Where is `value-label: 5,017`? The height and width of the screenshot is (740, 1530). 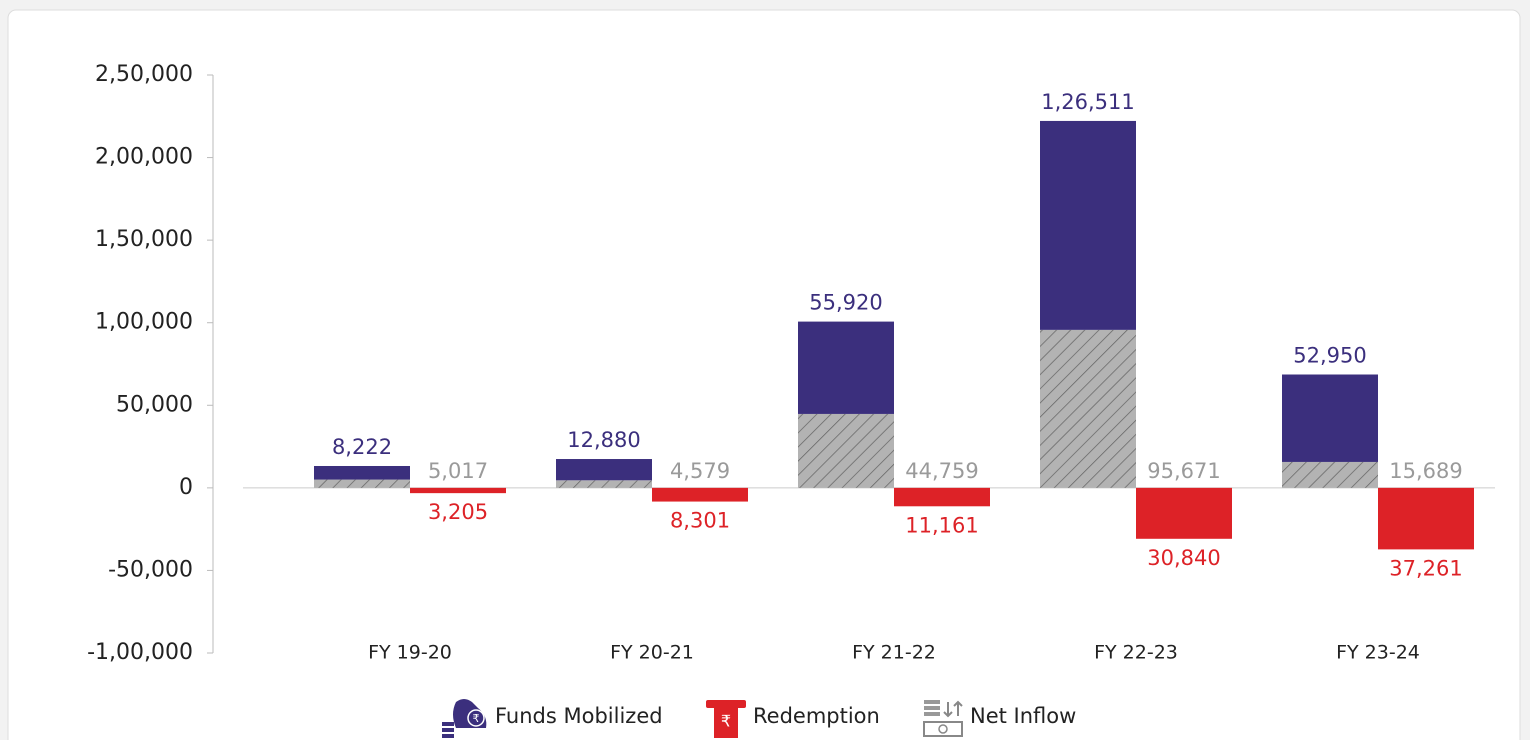 value-label: 5,017 is located at coordinates (458, 471).